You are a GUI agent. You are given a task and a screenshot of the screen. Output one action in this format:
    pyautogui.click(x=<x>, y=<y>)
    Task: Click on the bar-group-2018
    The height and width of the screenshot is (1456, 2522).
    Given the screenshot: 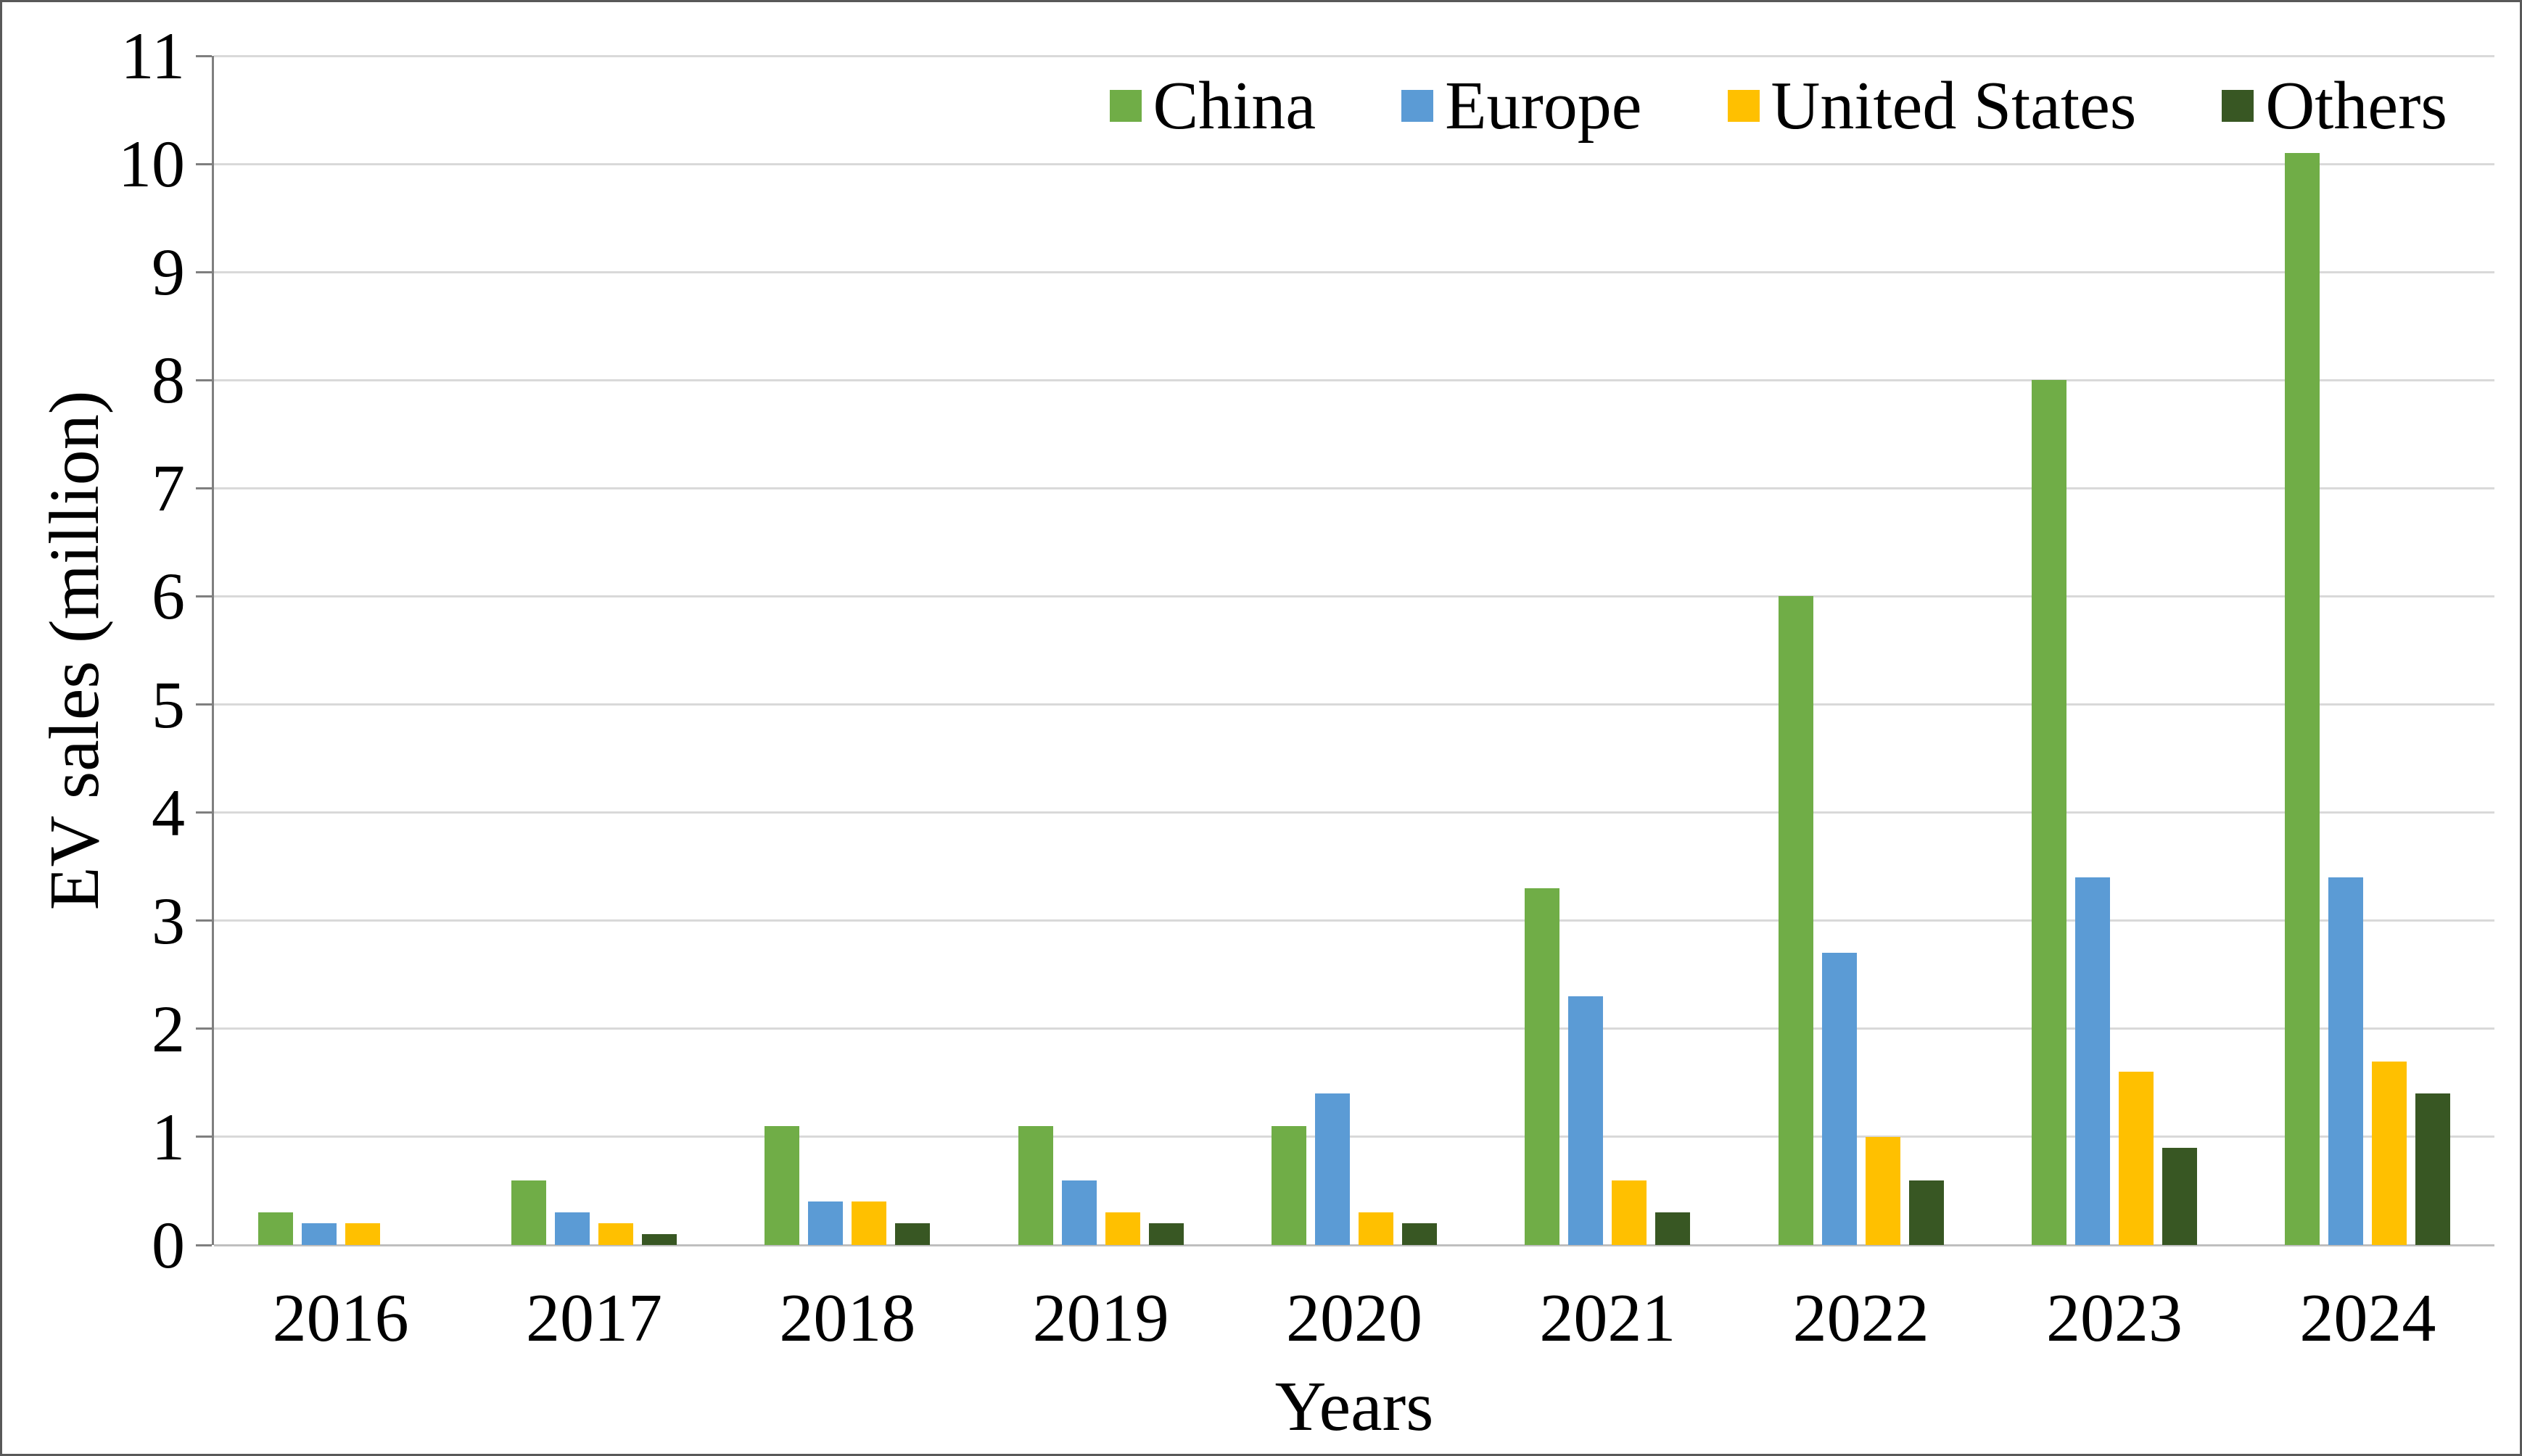 What is the action you would take?
    pyautogui.click(x=848, y=650)
    